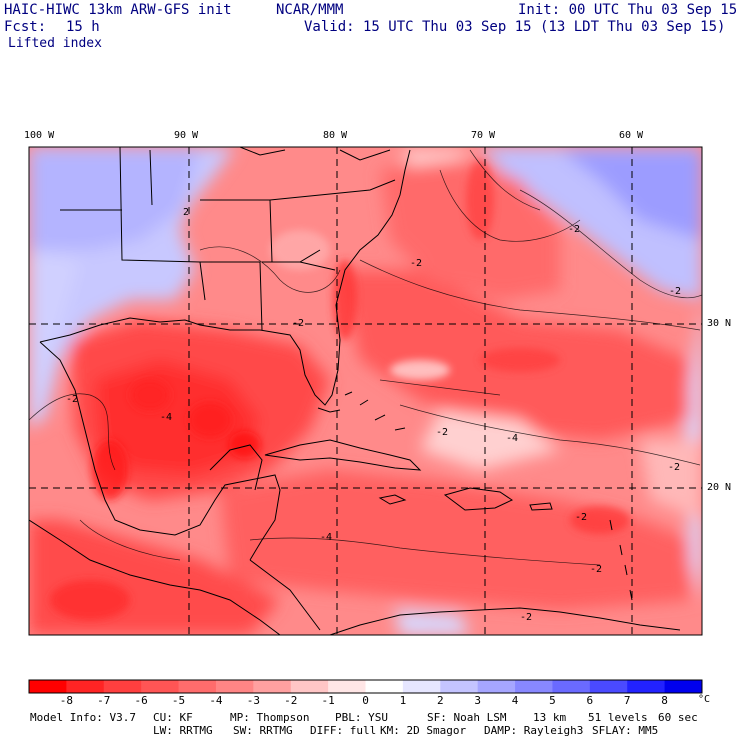  What do you see at coordinates (628, 10) in the screenshot?
I see `init-time: Init: 00 UTC Thu 03 Sep 15` at bounding box center [628, 10].